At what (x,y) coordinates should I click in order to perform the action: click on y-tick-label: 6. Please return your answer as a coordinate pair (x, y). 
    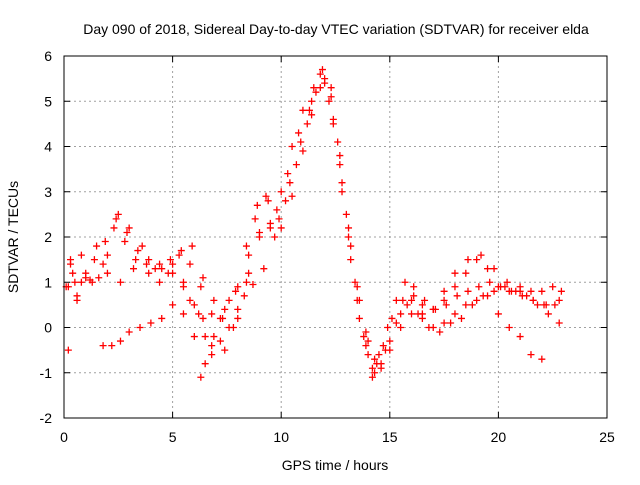
    Looking at the image, I should click on (48, 56).